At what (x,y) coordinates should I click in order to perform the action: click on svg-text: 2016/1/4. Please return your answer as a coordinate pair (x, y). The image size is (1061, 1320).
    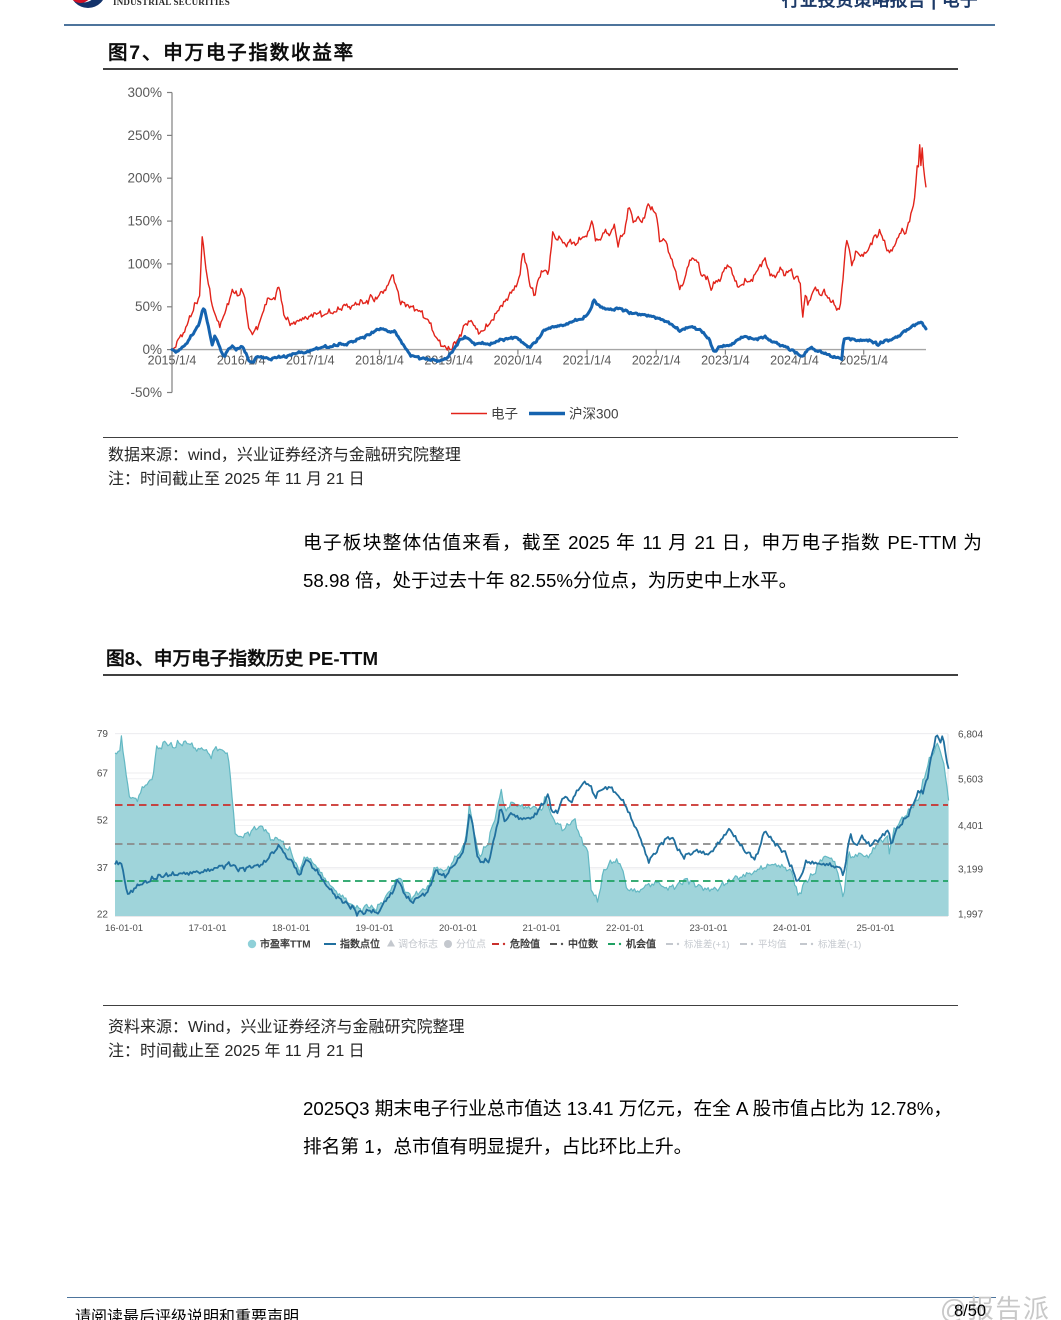
    Looking at the image, I should click on (241, 361).